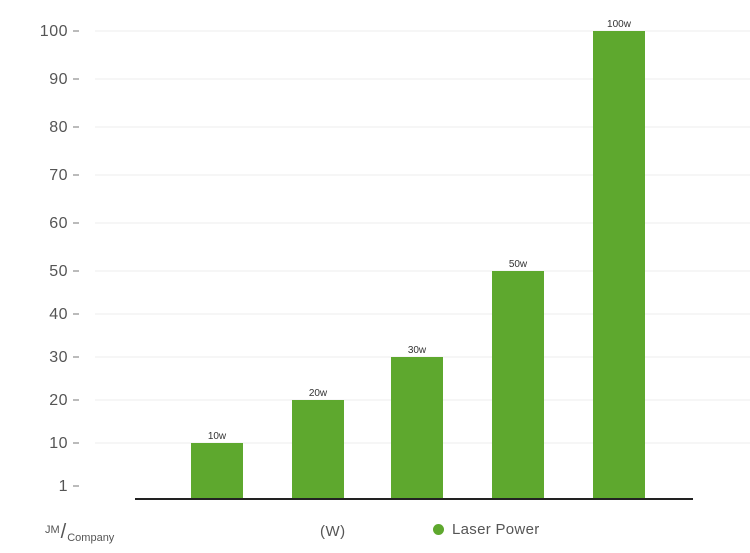 Image resolution: width=750 pixels, height=553 pixels. I want to click on company-watermark: JM/Company, so click(79, 530).